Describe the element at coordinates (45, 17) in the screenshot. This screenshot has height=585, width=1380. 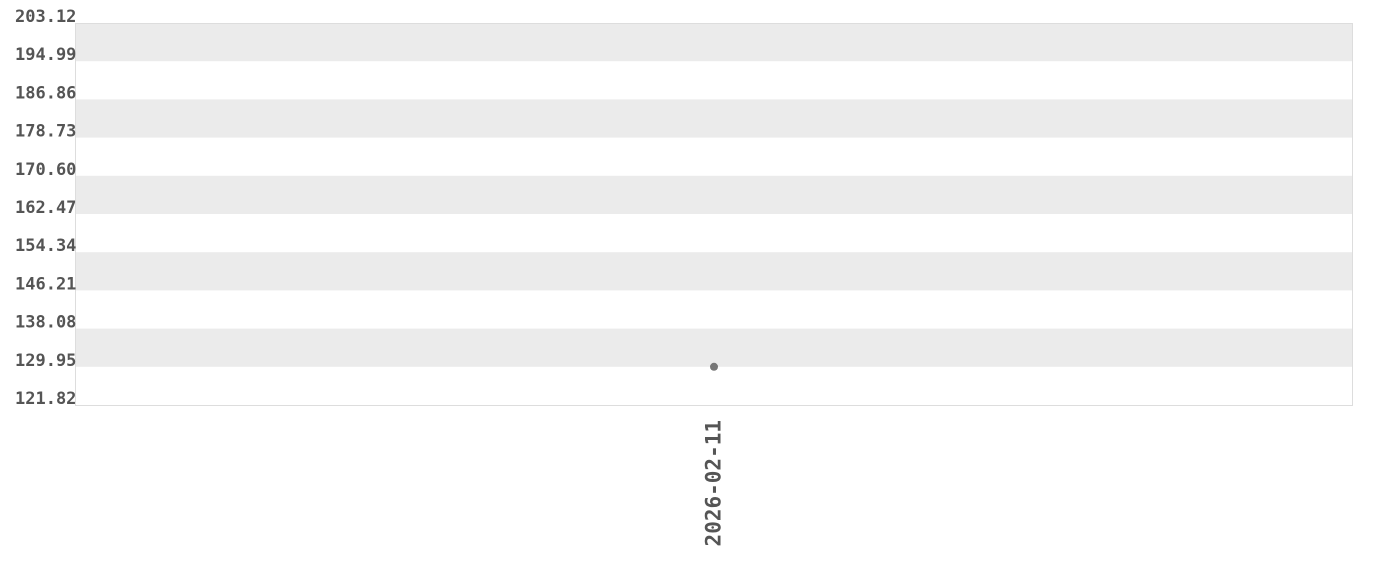
I see `y-tick-label: 203.12` at that location.